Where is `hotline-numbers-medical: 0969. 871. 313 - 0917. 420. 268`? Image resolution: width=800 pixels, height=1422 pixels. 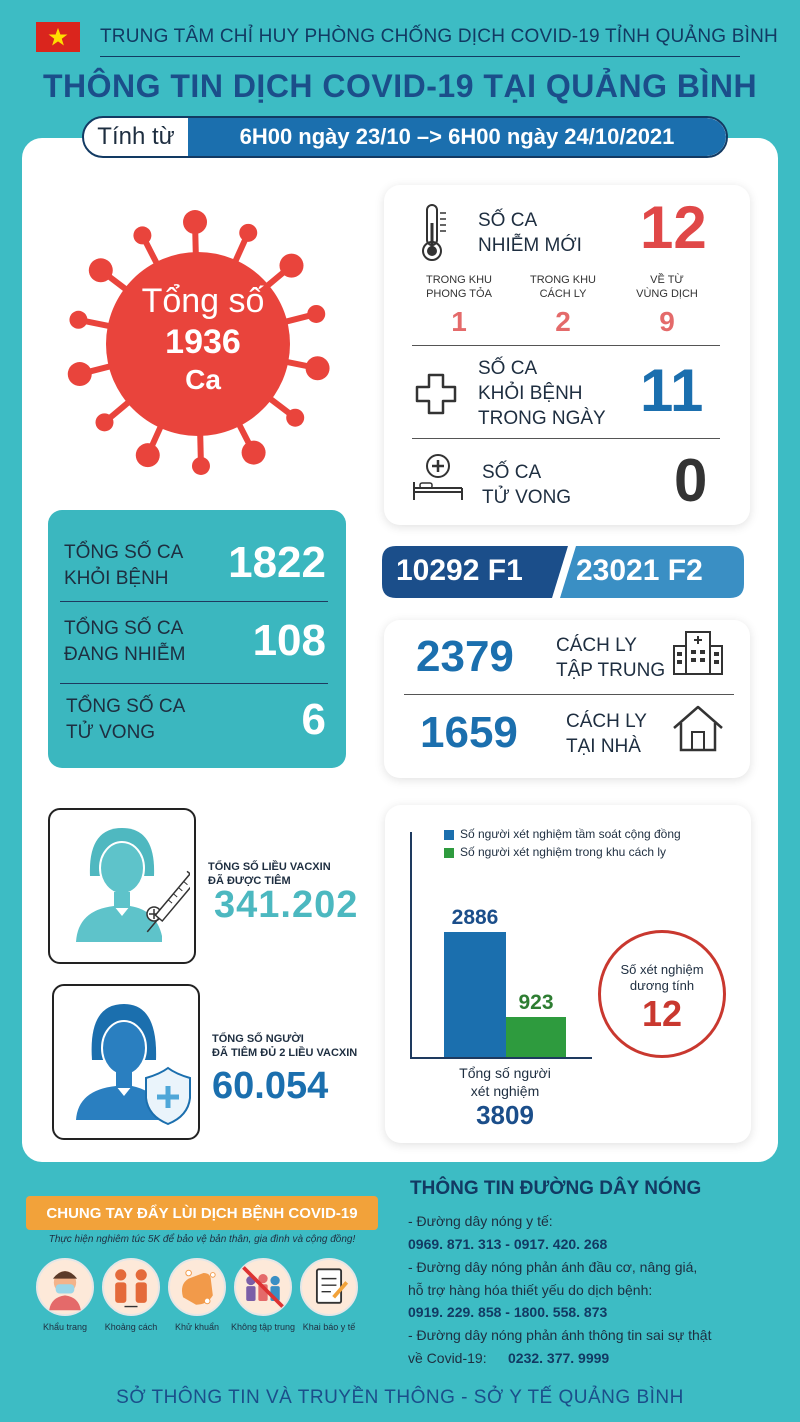 hotline-numbers-medical: 0969. 871. 313 - 0917. 420. 268 is located at coordinates (508, 1244).